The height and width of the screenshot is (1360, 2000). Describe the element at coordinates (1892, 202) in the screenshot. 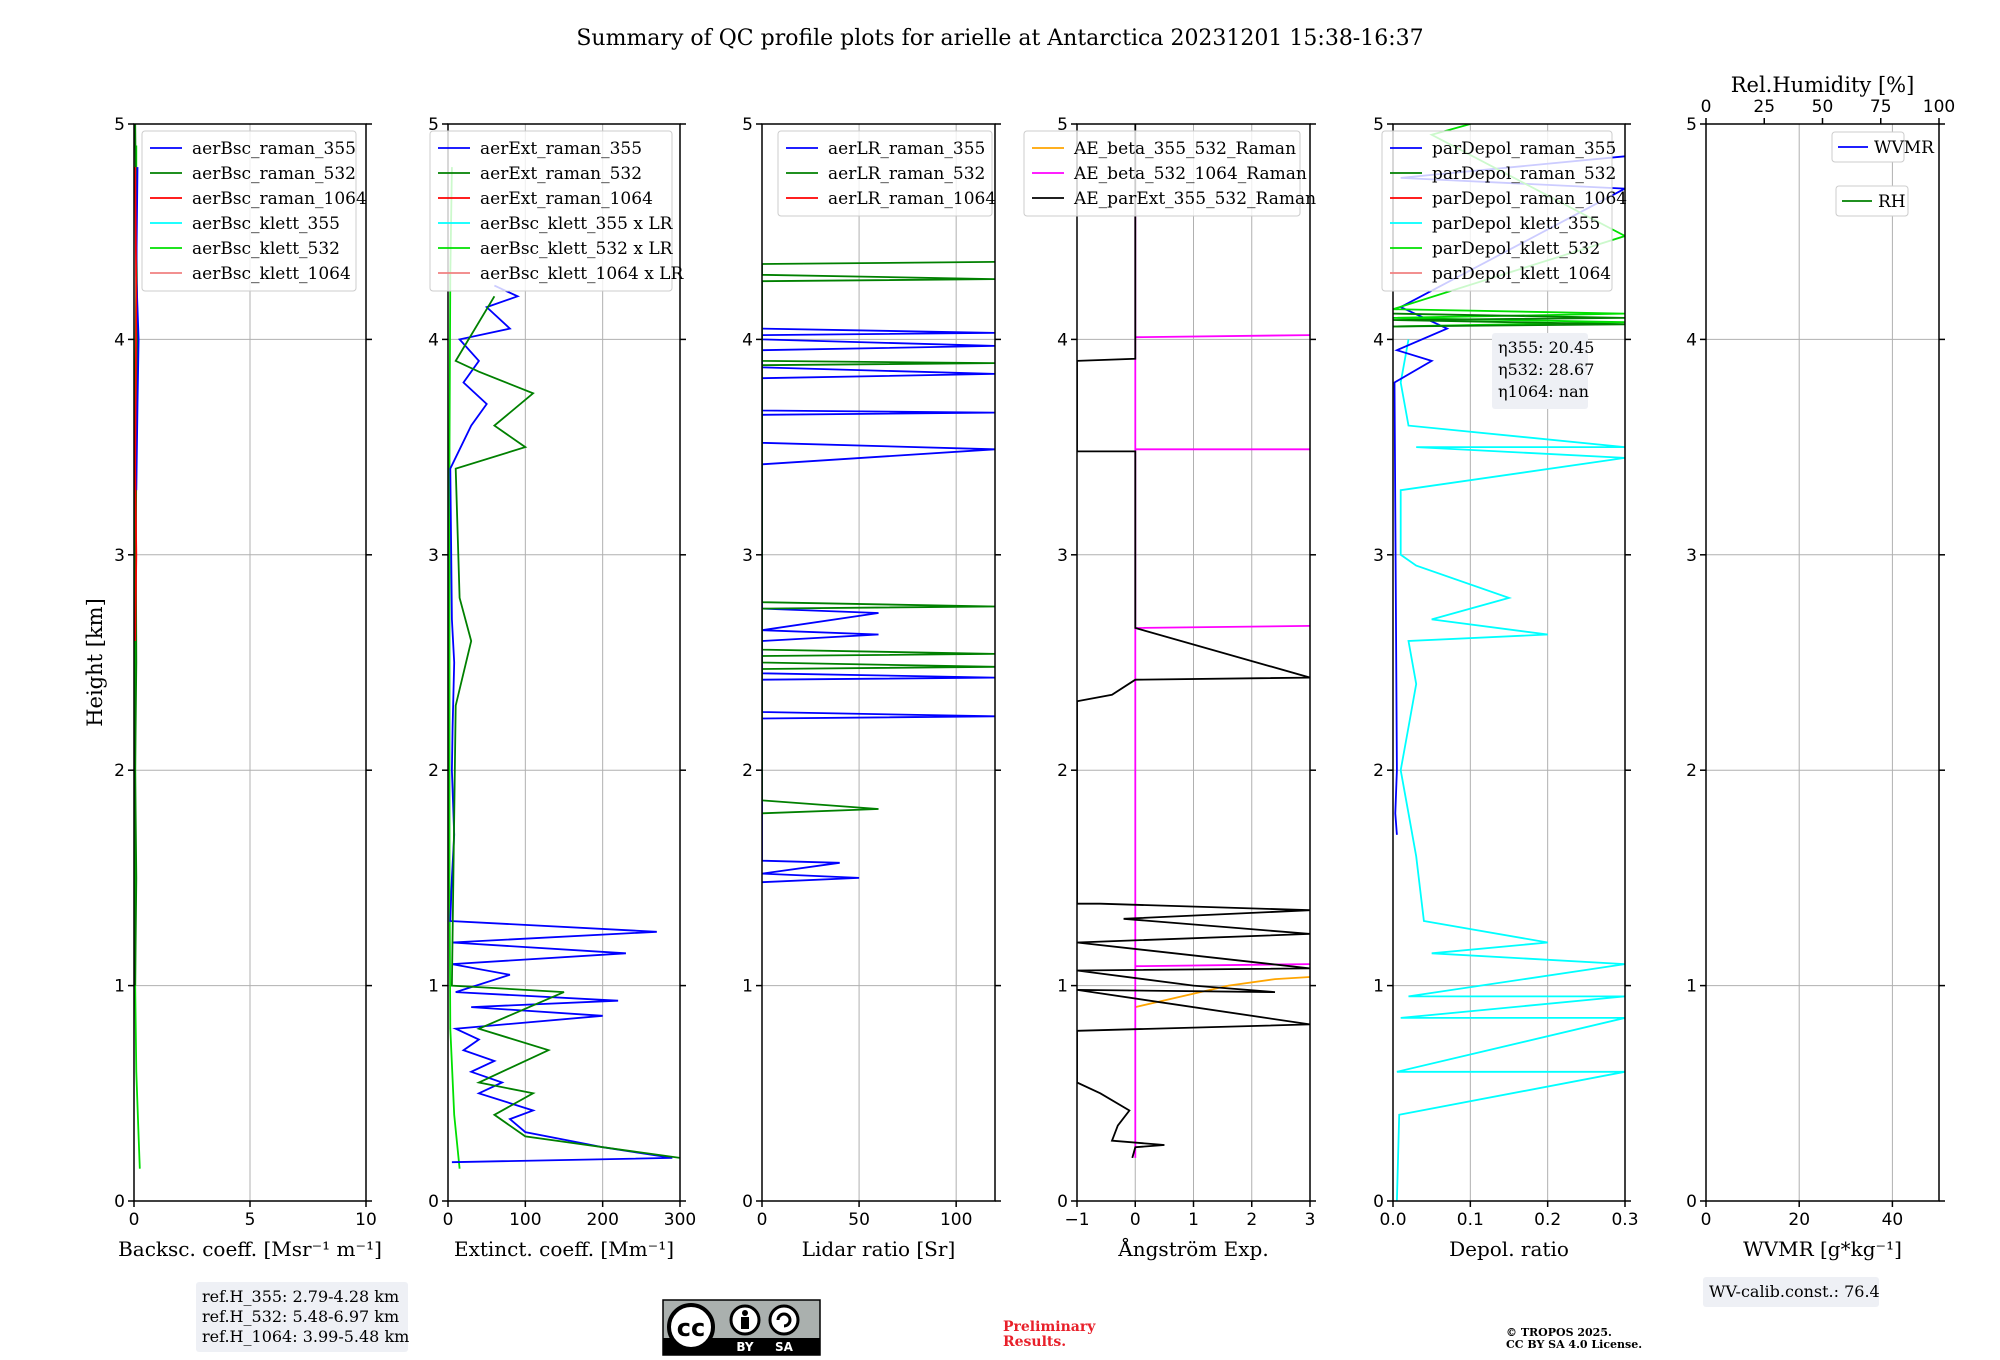

I see `legend-entry: RH` at that location.